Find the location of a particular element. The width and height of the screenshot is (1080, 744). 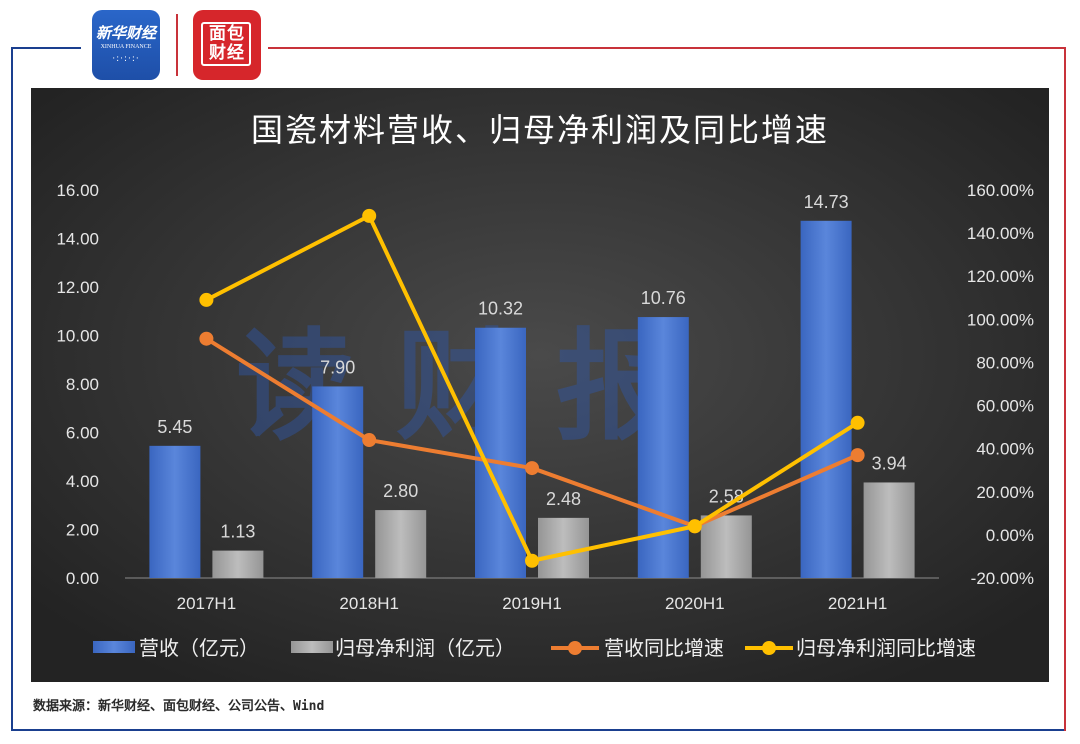

right-axis-tick-label: 80.00% is located at coordinates (1005, 362).